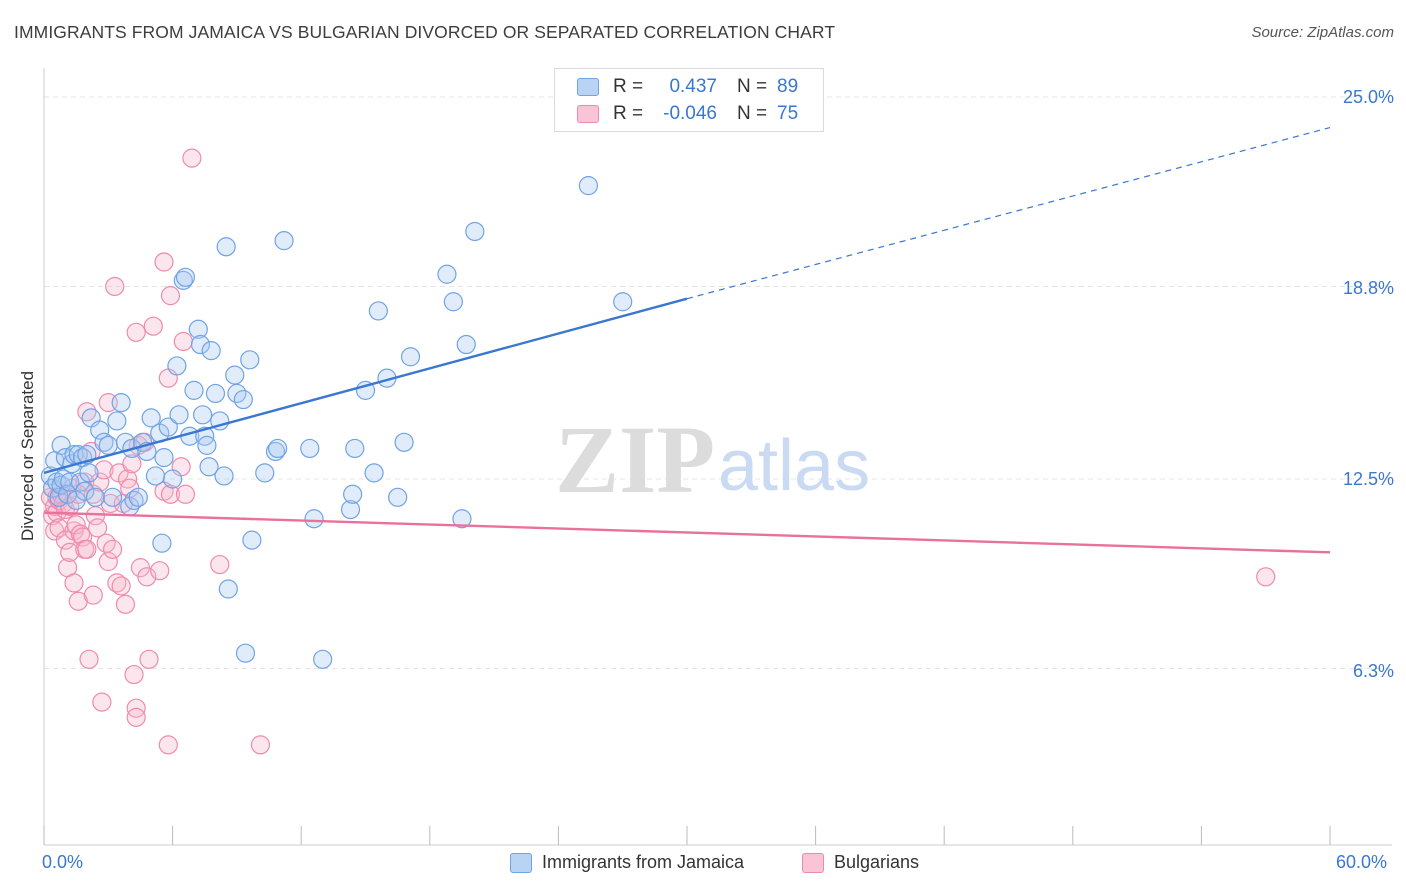  What do you see at coordinates (877, 862) in the screenshot?
I see `legend-series-name: Bulgarians` at bounding box center [877, 862].